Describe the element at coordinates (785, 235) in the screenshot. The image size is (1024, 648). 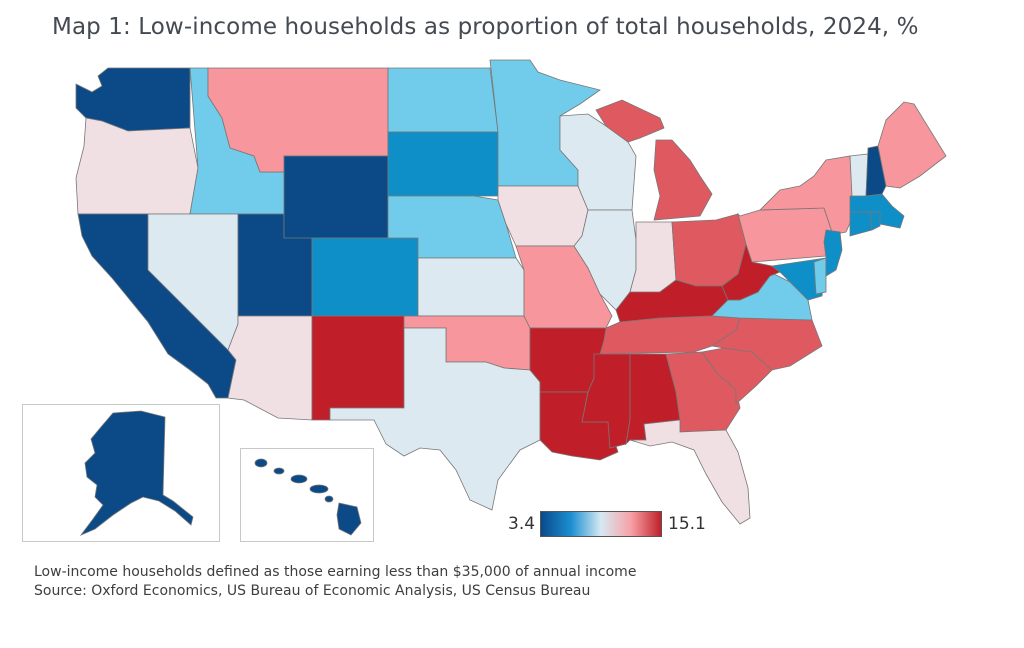
I see `state-PA` at that location.